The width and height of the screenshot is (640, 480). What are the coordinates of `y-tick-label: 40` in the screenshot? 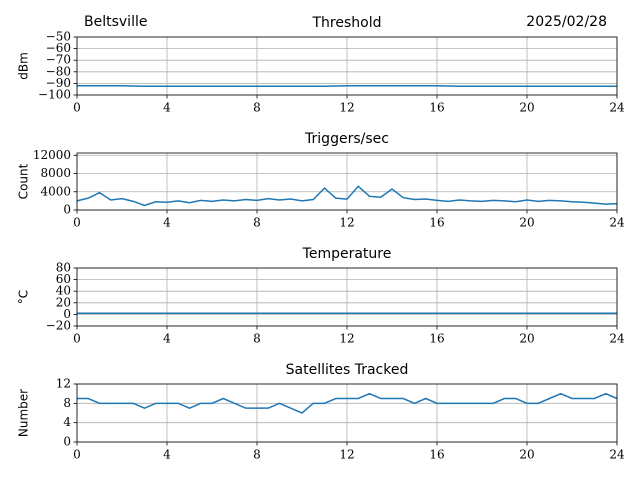 It's located at (63, 291).